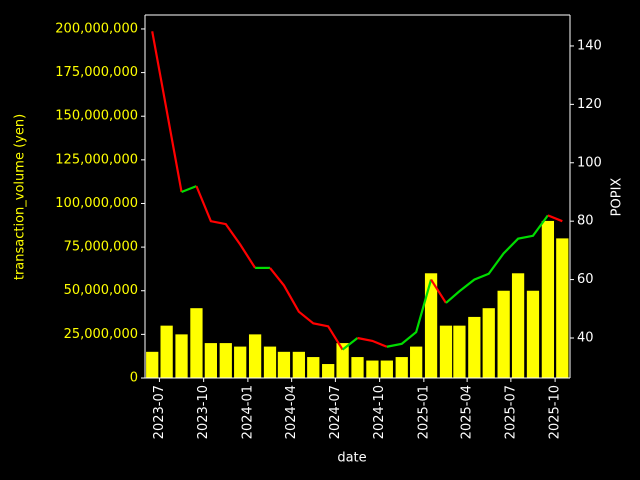 The width and height of the screenshot is (640, 480). What do you see at coordinates (379, 412) in the screenshot?
I see `x-tick-label: 2024-10` at bounding box center [379, 412].